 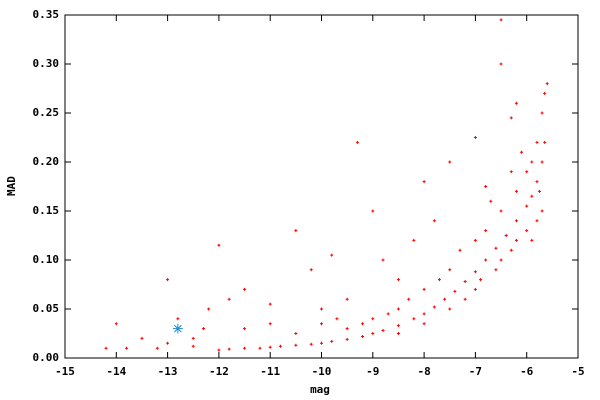 I want to click on y-tick-label: 0.25, so click(x=46, y=112).